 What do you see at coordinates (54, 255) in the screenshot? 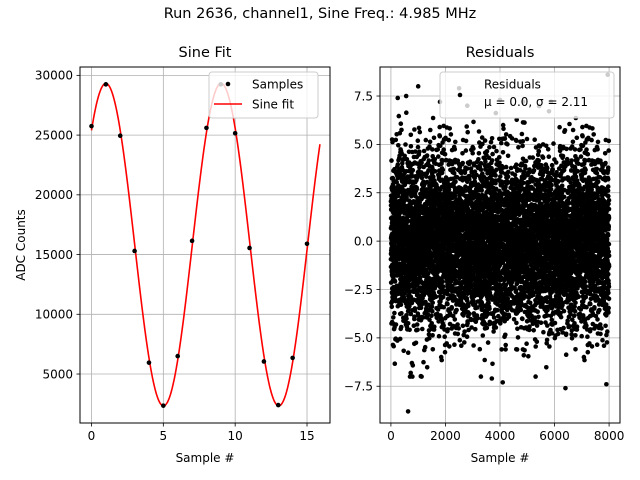
I see `y-tick-label: 15000` at bounding box center [54, 255].